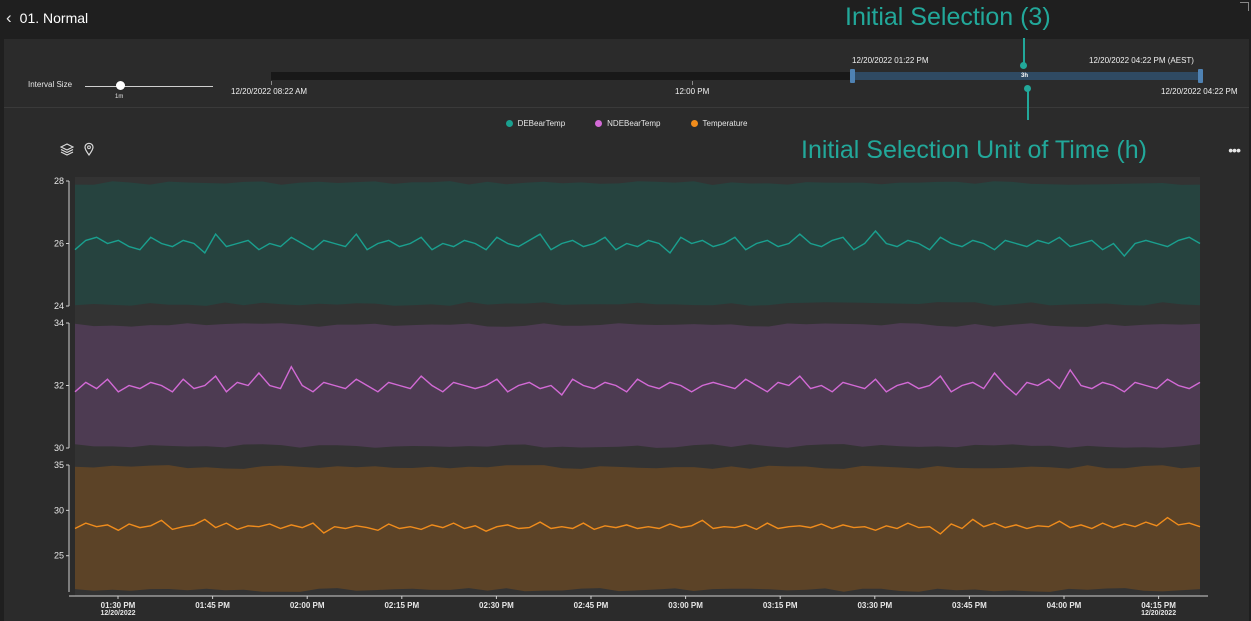 Image resolution: width=1251 pixels, height=621 pixels. What do you see at coordinates (974, 150) in the screenshot?
I see `annotation-unit-of-time: Initial Selection Unit of Time (h)` at bounding box center [974, 150].